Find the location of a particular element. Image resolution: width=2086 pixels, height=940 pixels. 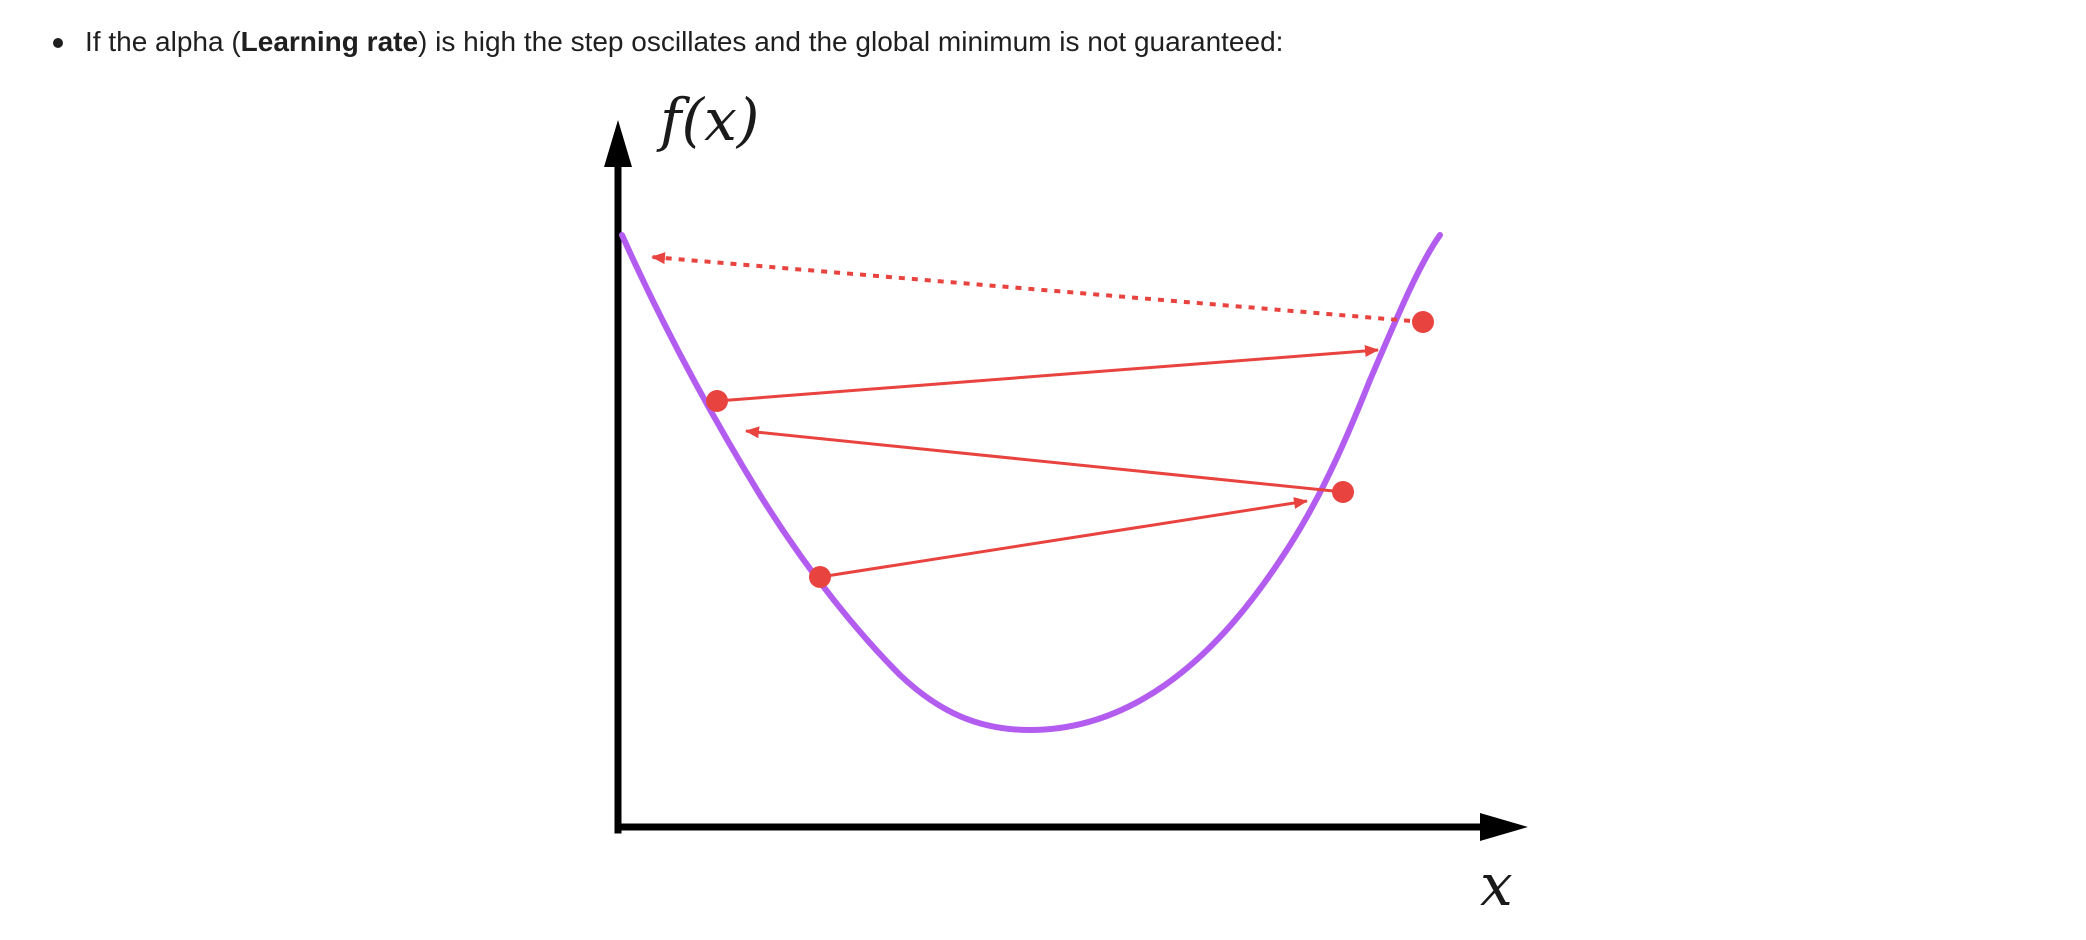

x-axis-label: x is located at coordinates (1496, 885).